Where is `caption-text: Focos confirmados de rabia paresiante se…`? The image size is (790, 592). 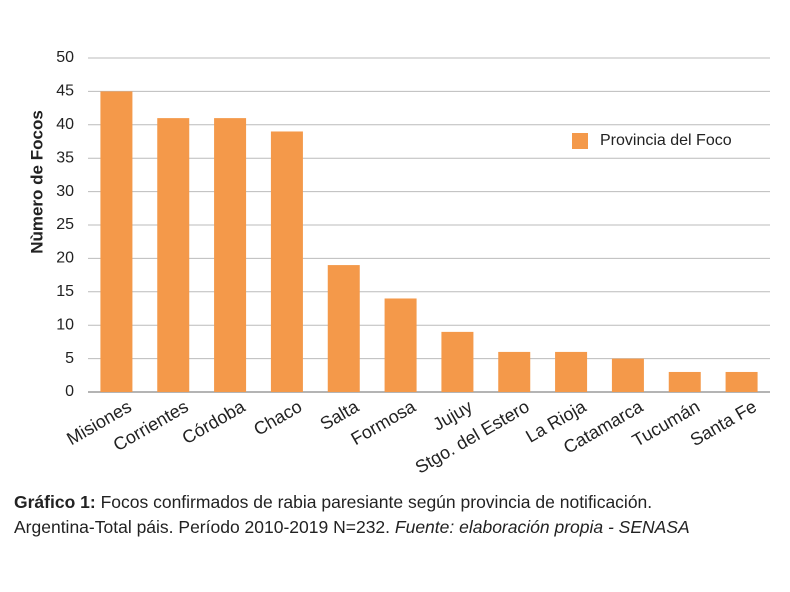
caption-text: Focos confirmados de rabia paresiante se… is located at coordinates (376, 502).